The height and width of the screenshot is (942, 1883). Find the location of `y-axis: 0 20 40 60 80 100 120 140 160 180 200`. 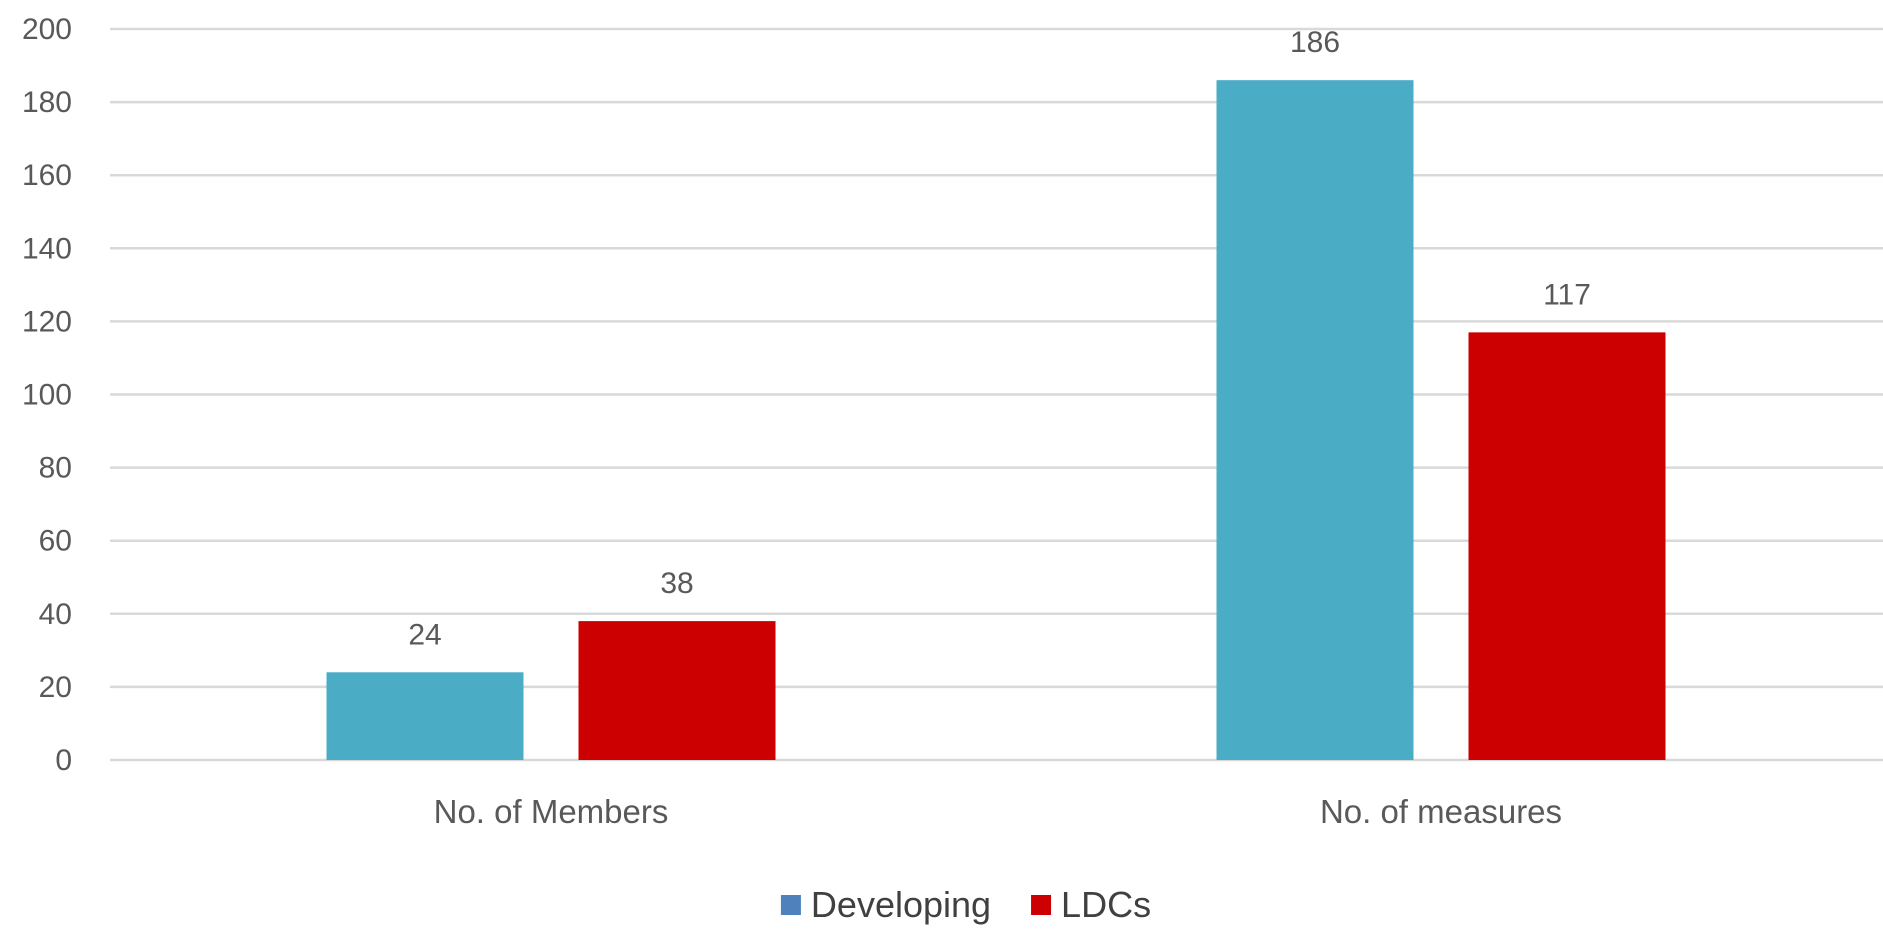

y-axis: 0 20 40 60 80 100 120 140 160 180 200 is located at coordinates (47, 395).